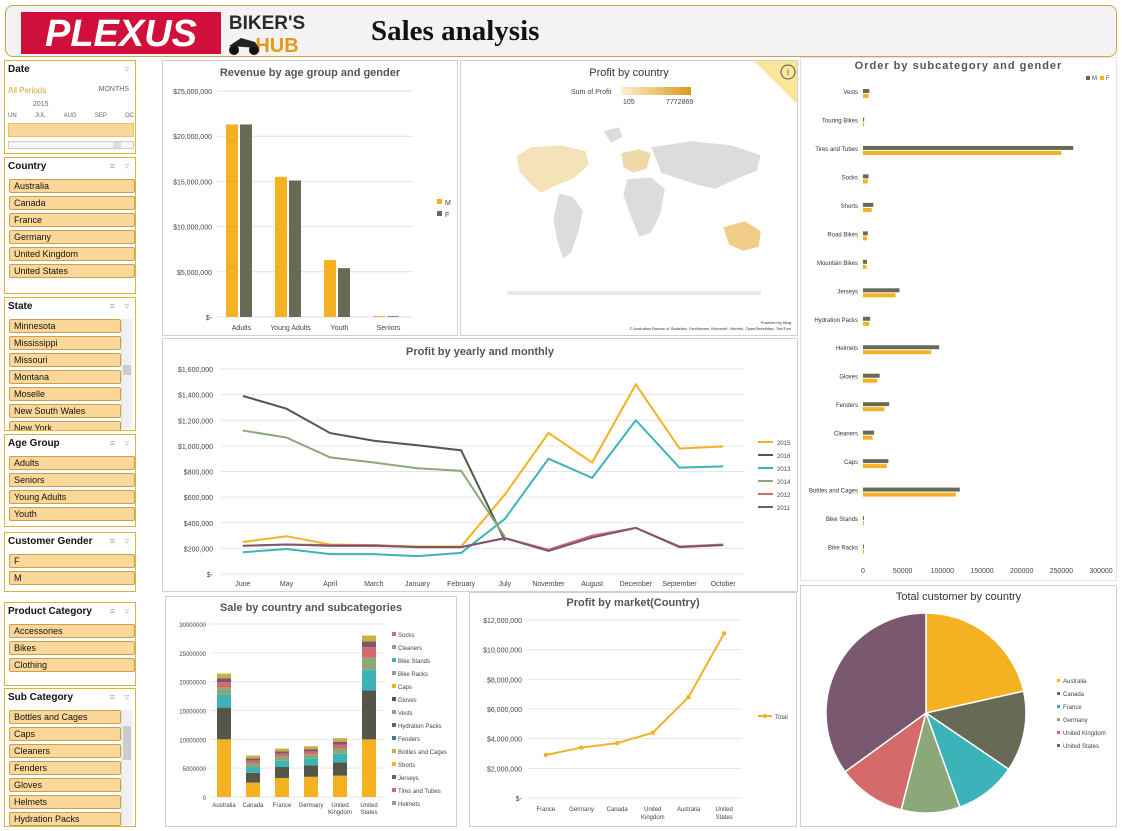 This screenshot has height=831, width=1122. Describe the element at coordinates (72, 186) in the screenshot. I see `slicer-item: Australia` at that location.